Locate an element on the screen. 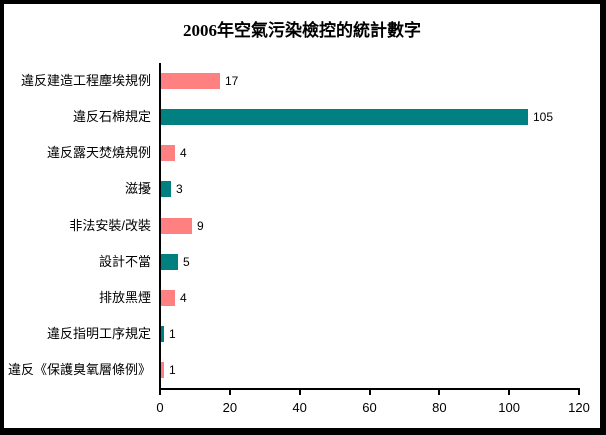 Image resolution: width=606 pixels, height=435 pixels. x-axis-tick-label: 60 is located at coordinates (369, 407).